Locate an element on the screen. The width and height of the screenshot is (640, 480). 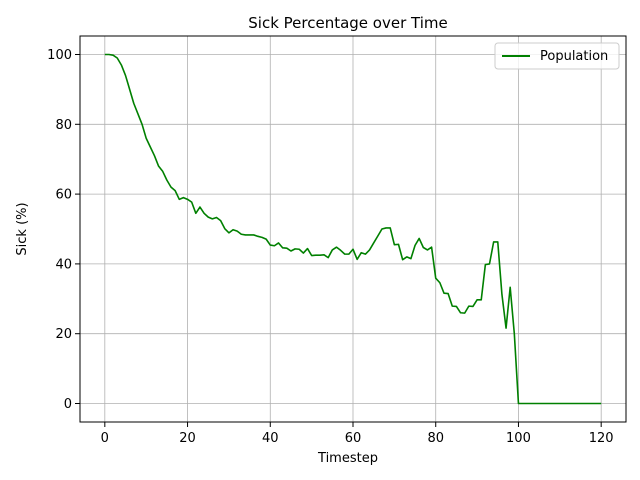
legend-box is located at coordinates (557, 56).